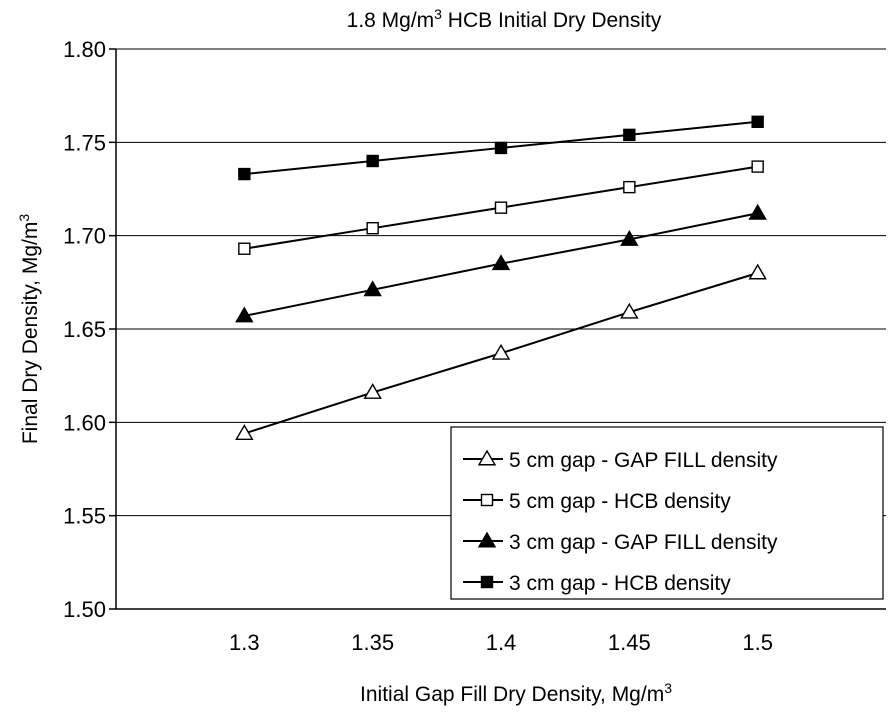  What do you see at coordinates (620, 501) in the screenshot?
I see `legend-label-1: 5 cm gap - HCB density` at bounding box center [620, 501].